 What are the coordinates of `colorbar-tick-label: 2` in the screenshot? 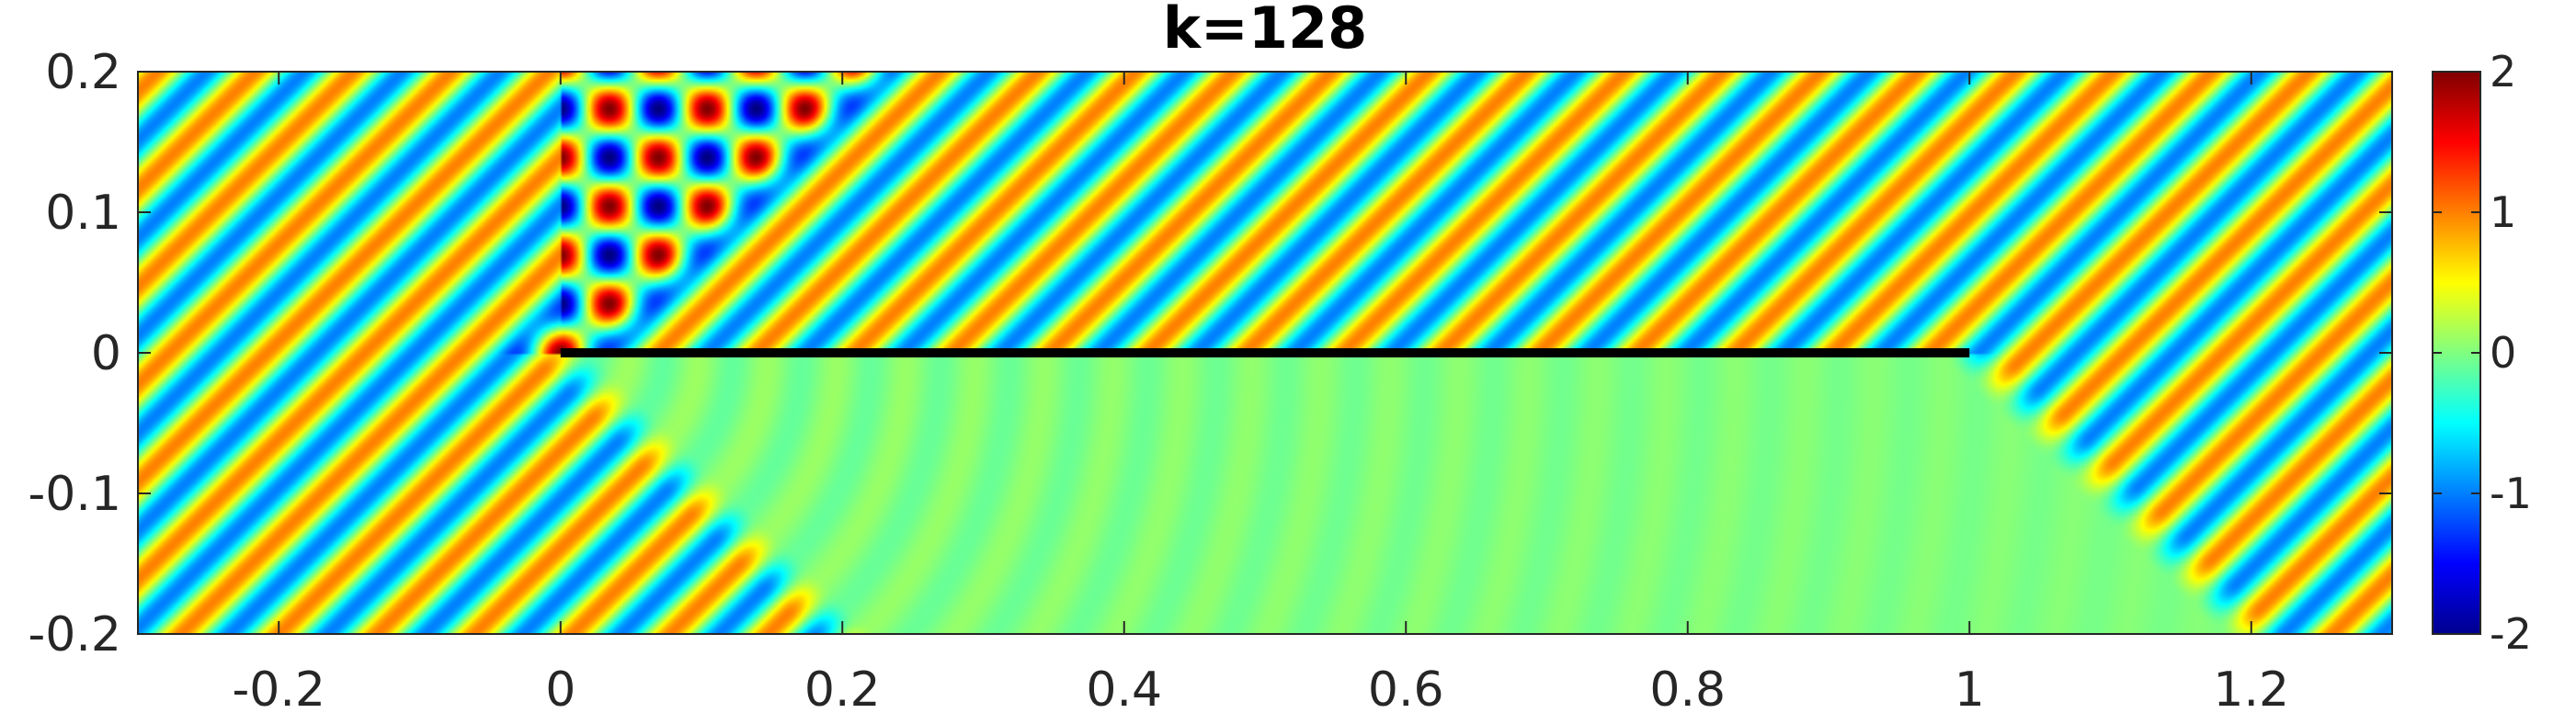 It's located at (2503, 71).